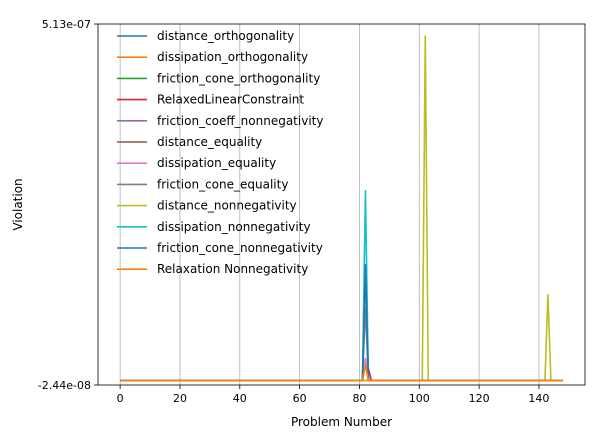  I want to click on legend-item: friction_cone_equality, so click(202, 184).